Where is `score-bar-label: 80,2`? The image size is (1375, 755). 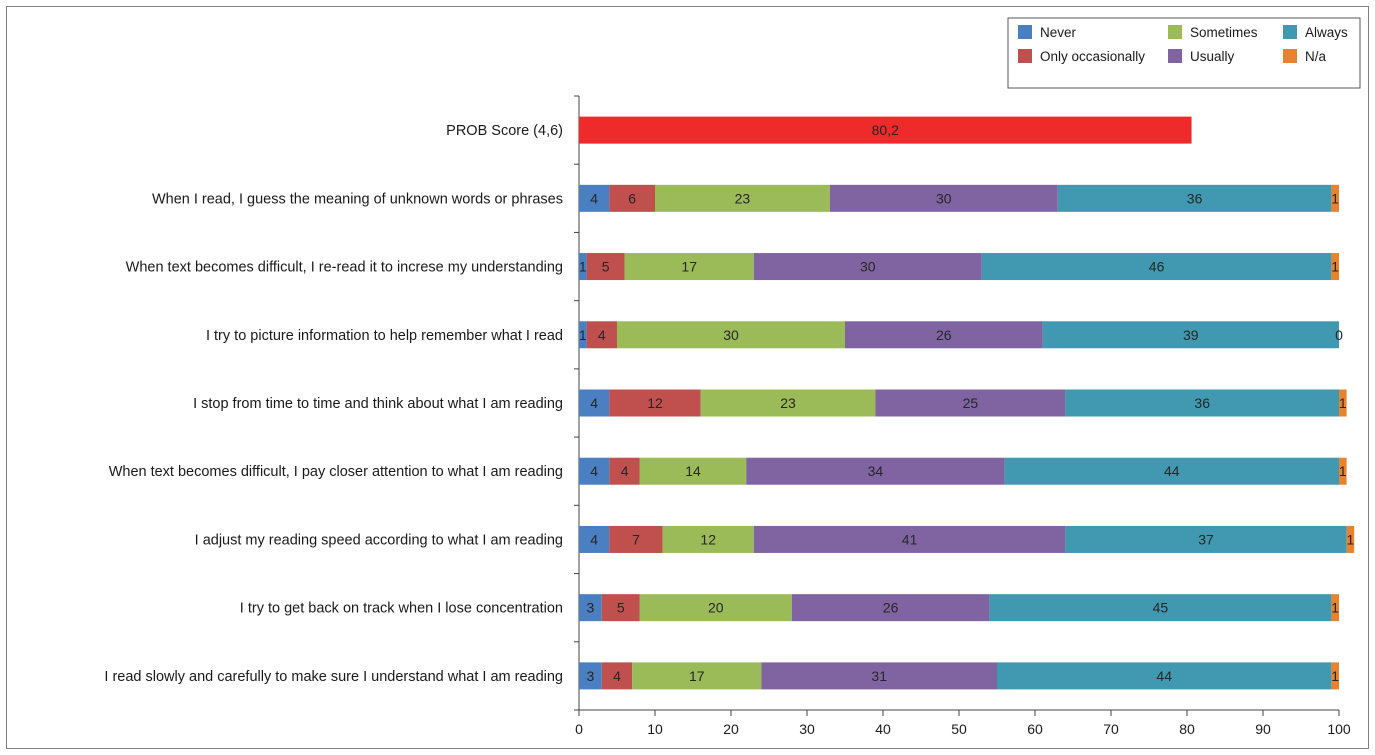
score-bar-label: 80,2 is located at coordinates (885, 130).